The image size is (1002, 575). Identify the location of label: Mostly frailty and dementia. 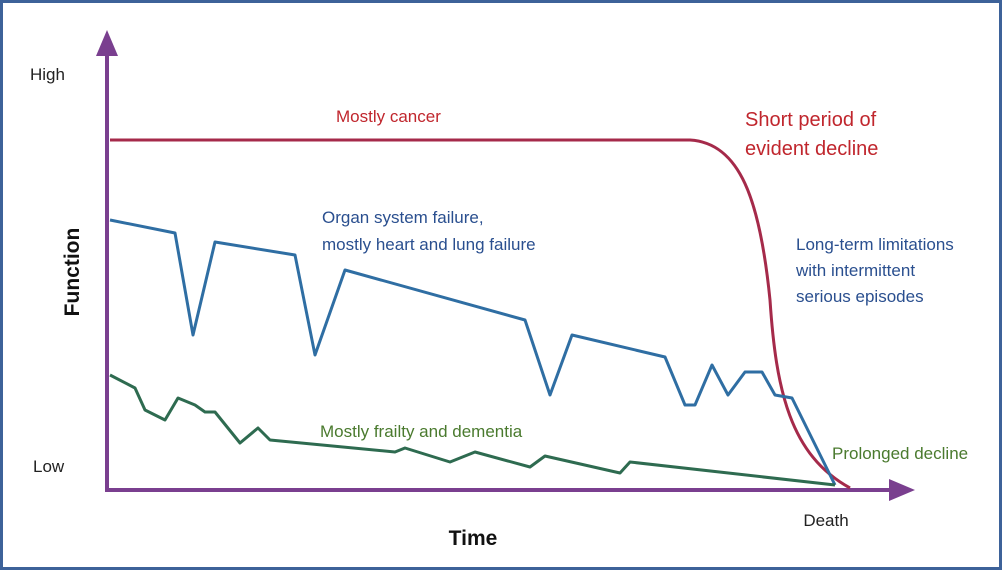
(421, 431).